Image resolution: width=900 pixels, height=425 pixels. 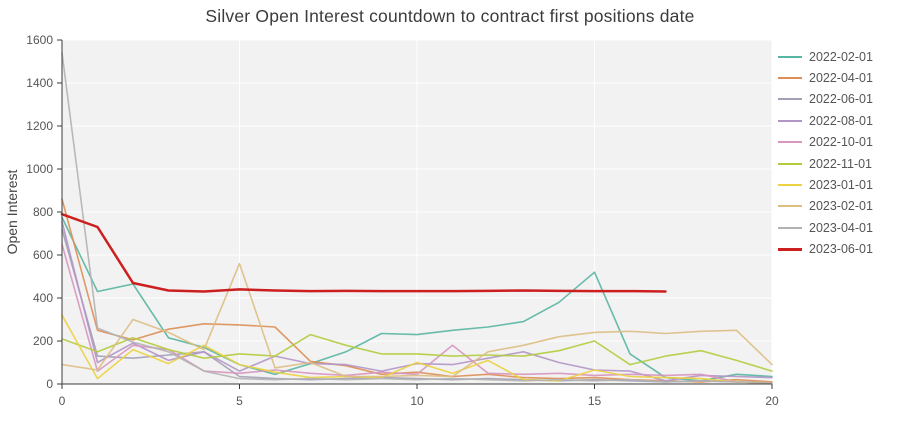 What do you see at coordinates (39, 126) in the screenshot?
I see `y-tick-label: 1200` at bounding box center [39, 126].